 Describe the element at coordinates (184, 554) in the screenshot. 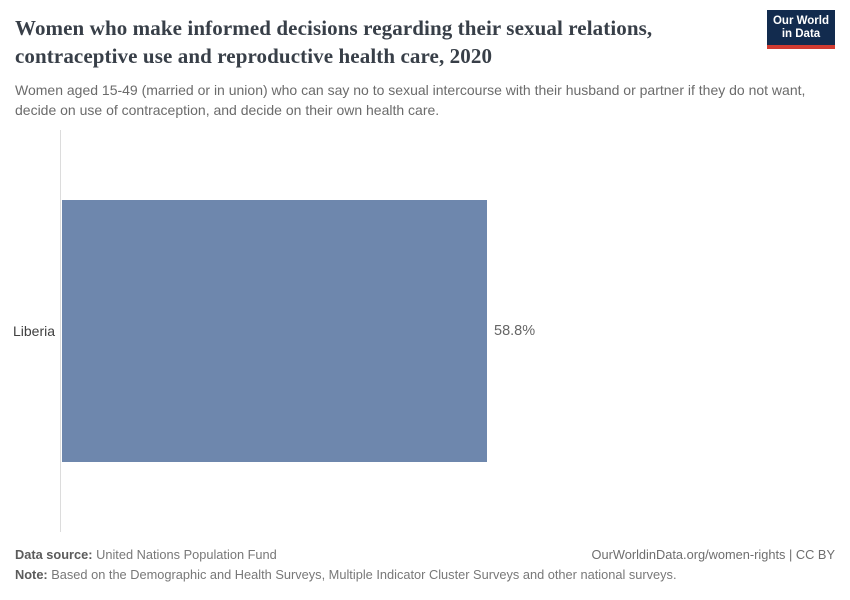

I see `data-source-text: United Nations Population Fund` at that location.